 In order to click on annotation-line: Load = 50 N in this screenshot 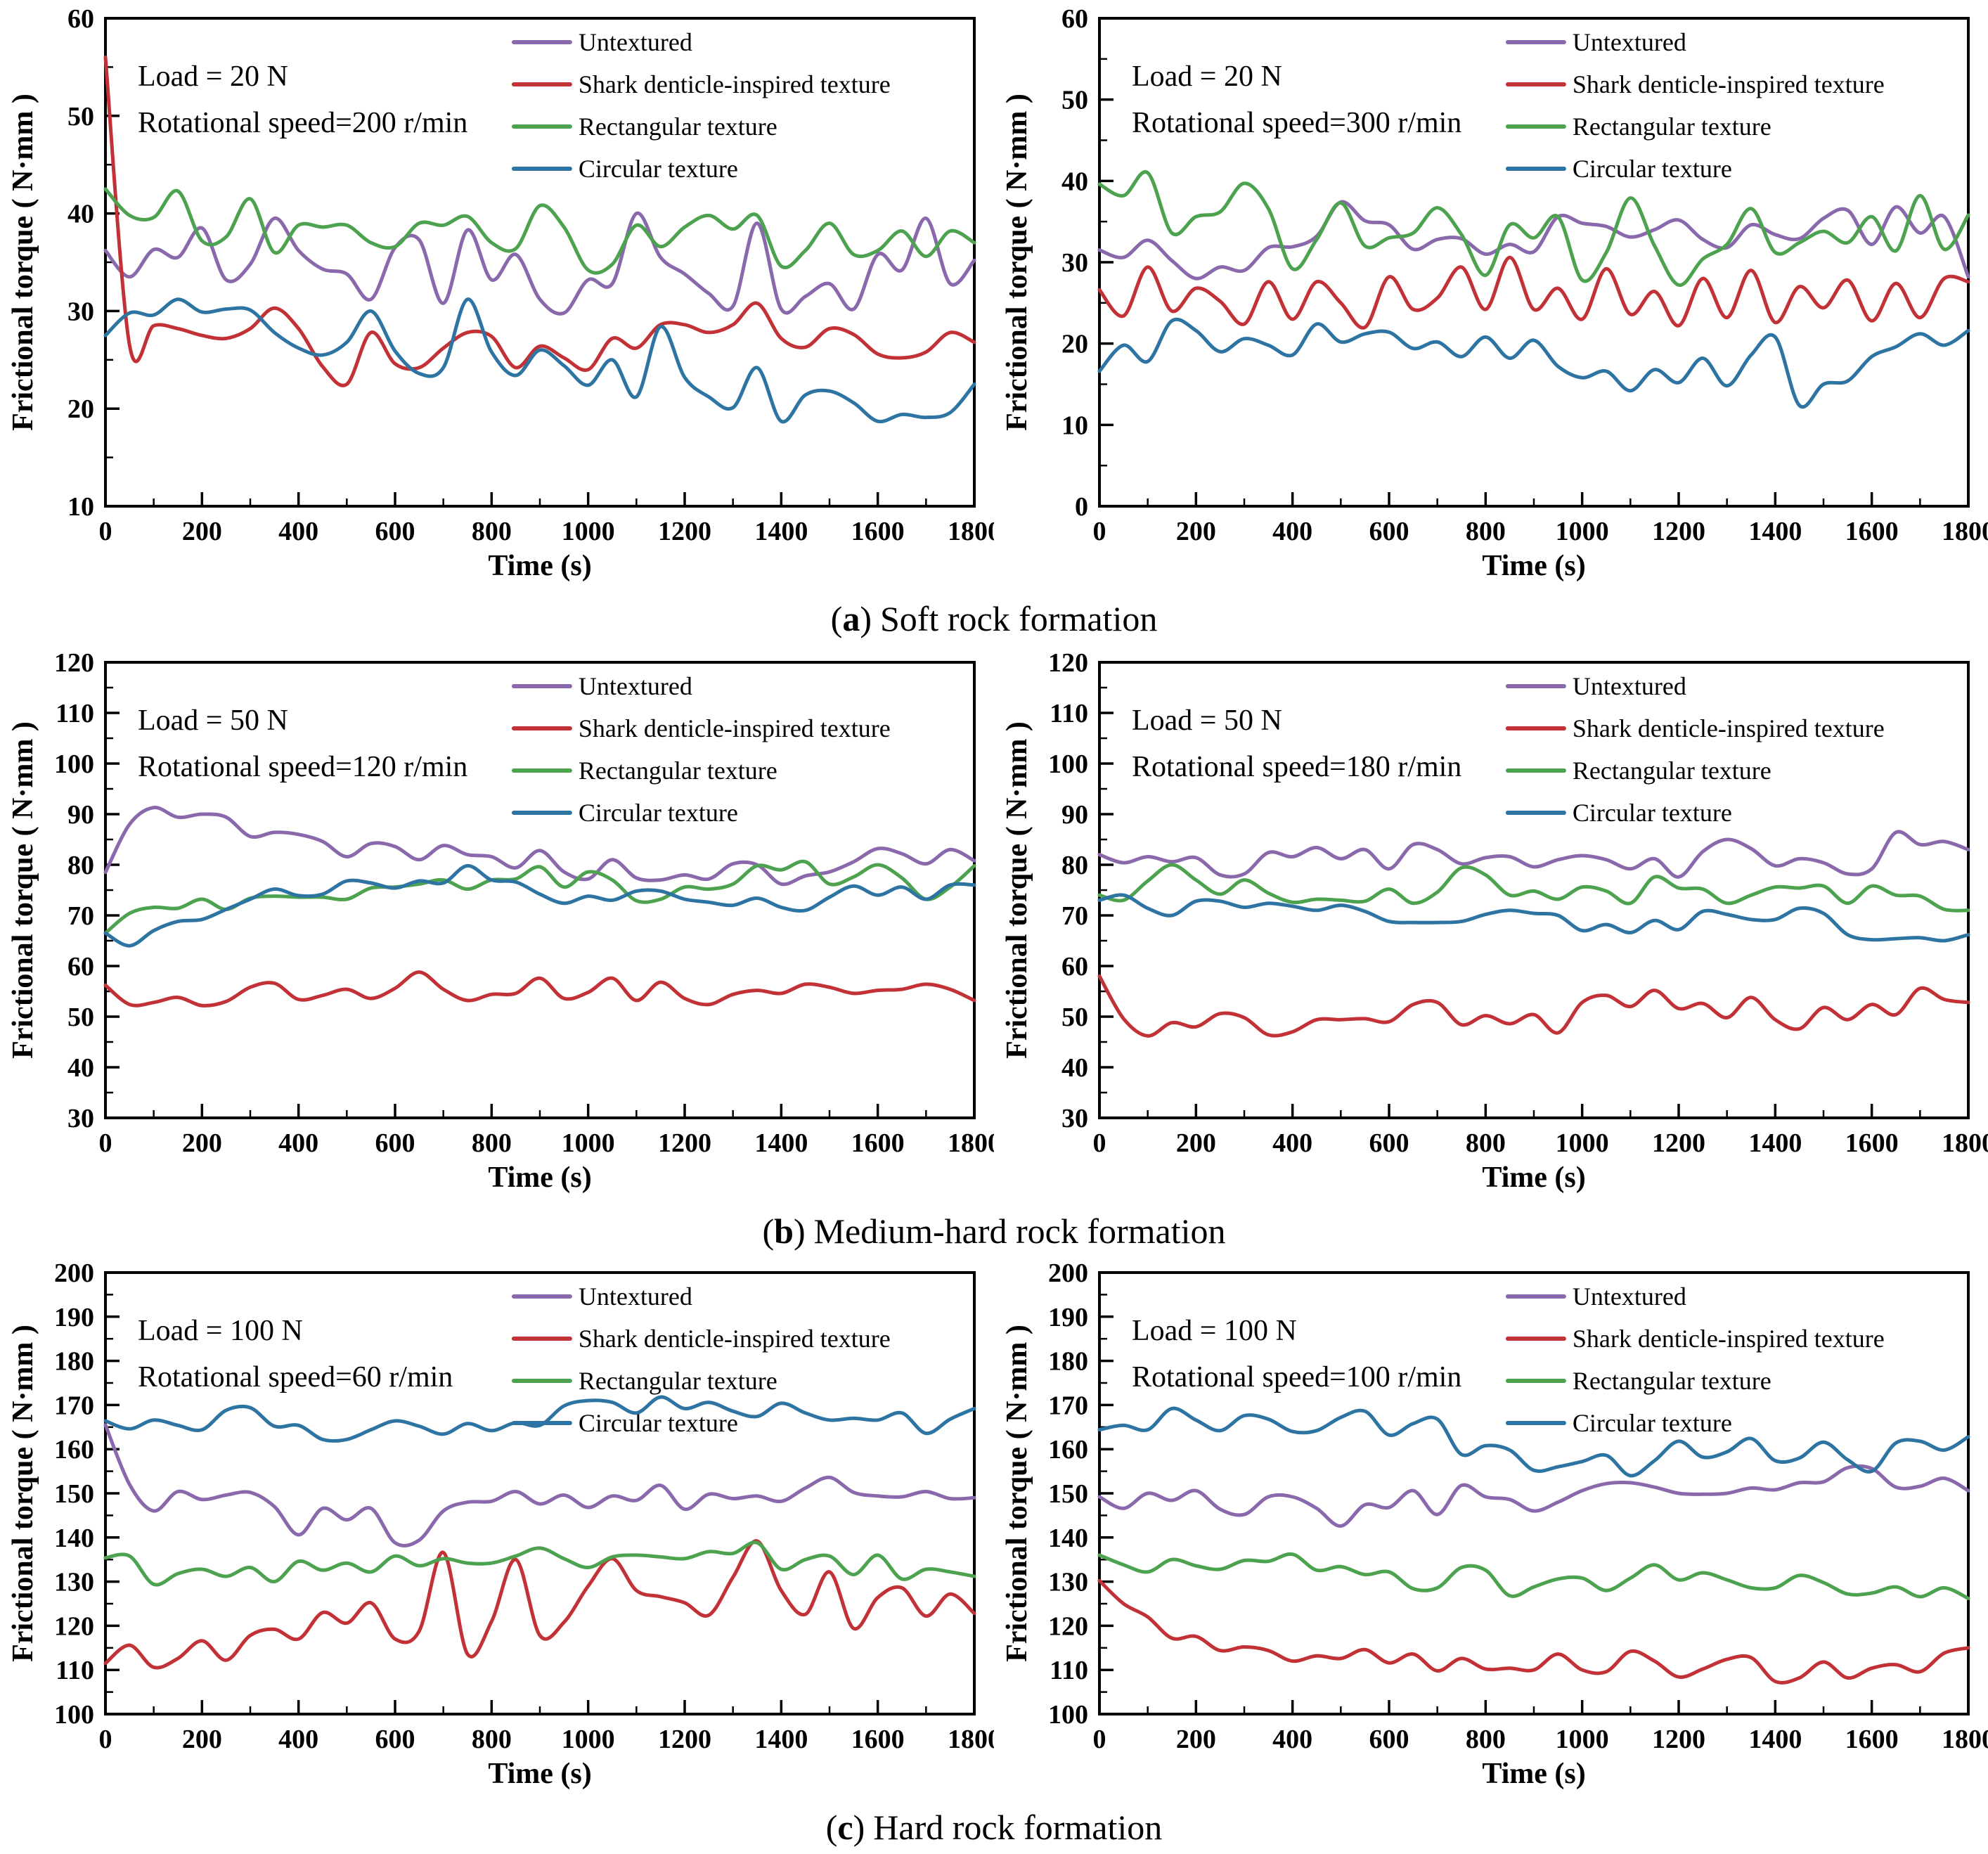, I will do `click(213, 720)`.